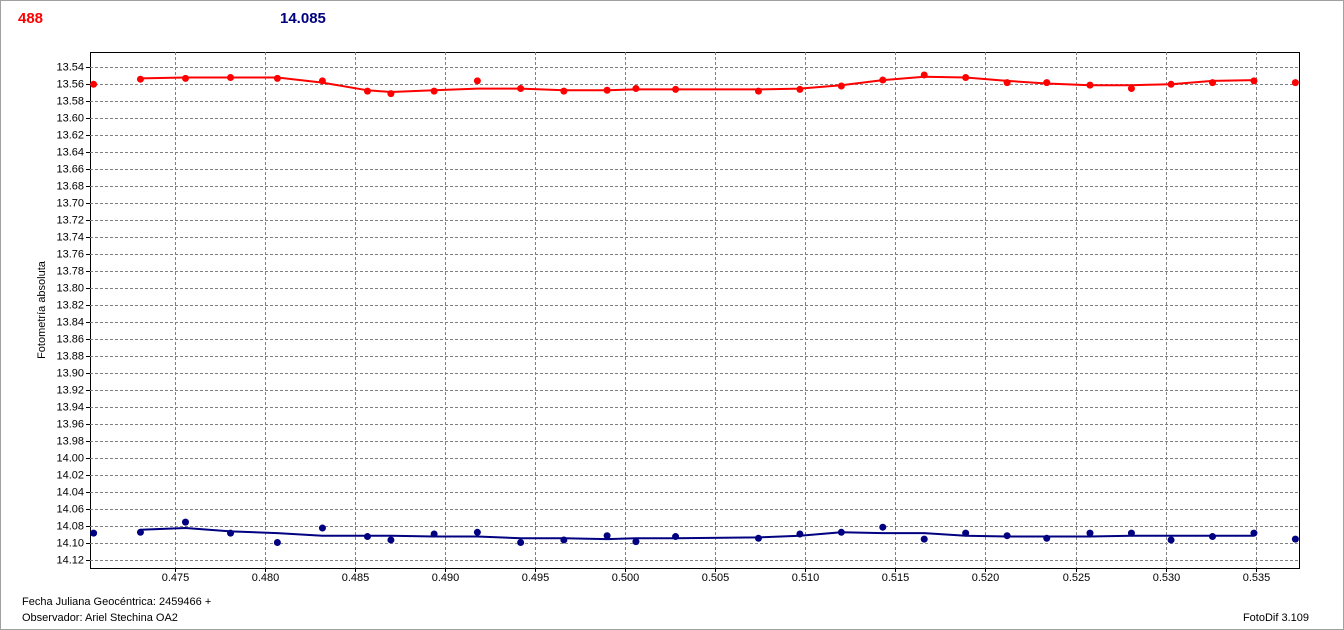  What do you see at coordinates (303, 18) in the screenshot?
I see `header-value: 14.085` at bounding box center [303, 18].